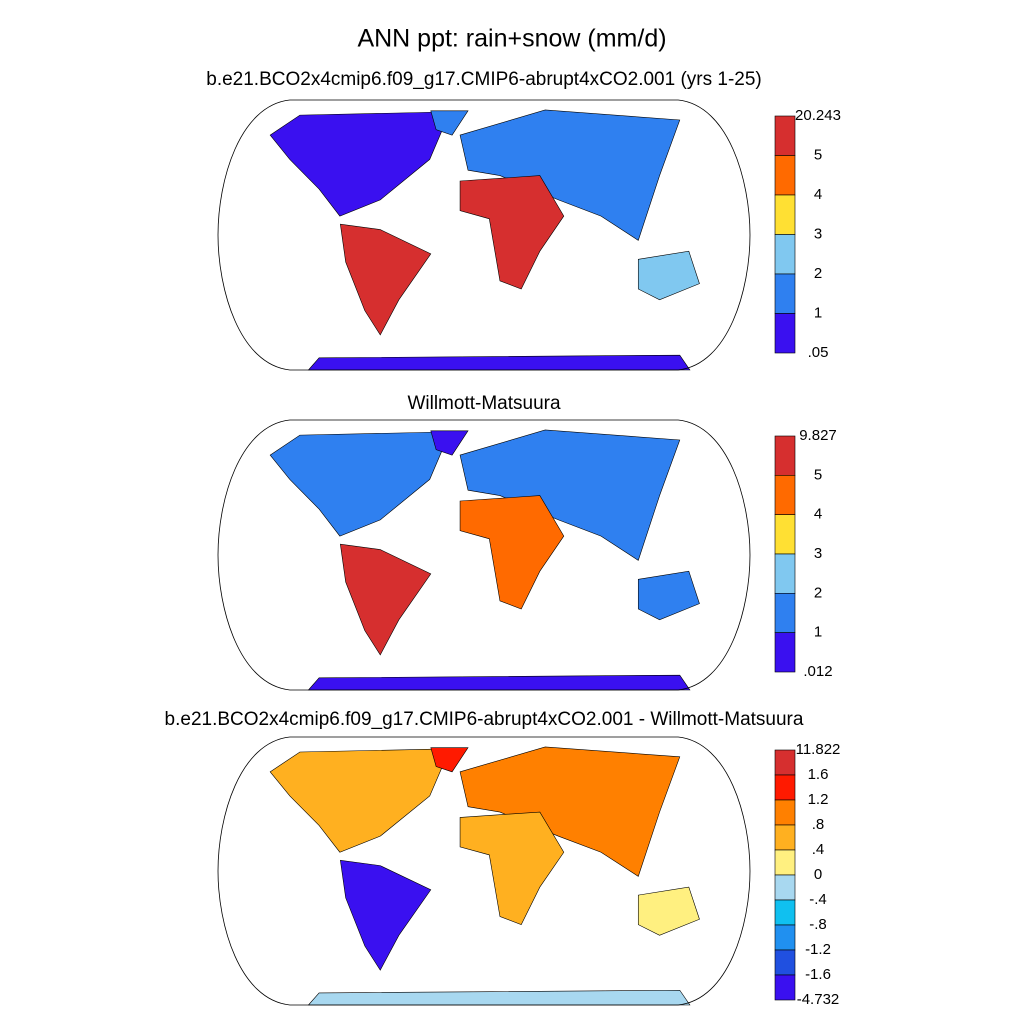 The height and width of the screenshot is (1029, 1024). Describe the element at coordinates (818, 799) in the screenshot. I see `colorbar-label: 1.2` at that location.